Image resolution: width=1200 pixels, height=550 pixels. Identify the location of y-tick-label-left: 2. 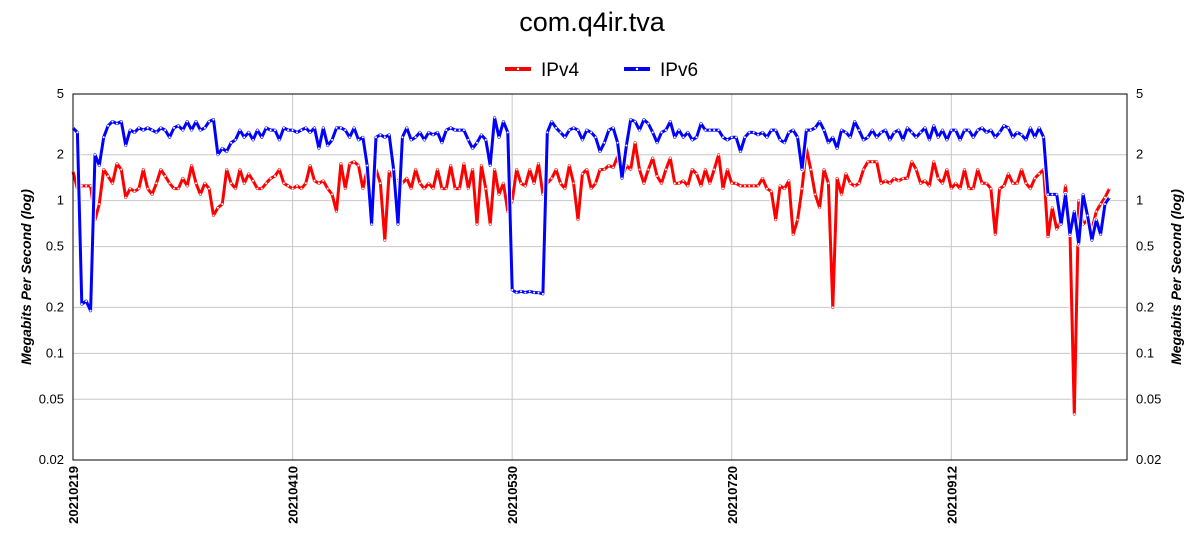
(60, 154).